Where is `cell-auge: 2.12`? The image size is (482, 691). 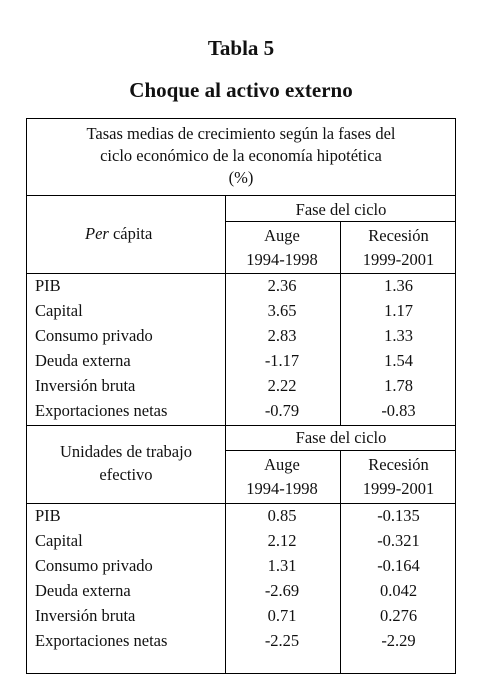
cell-auge: 2.12 is located at coordinates (282, 540).